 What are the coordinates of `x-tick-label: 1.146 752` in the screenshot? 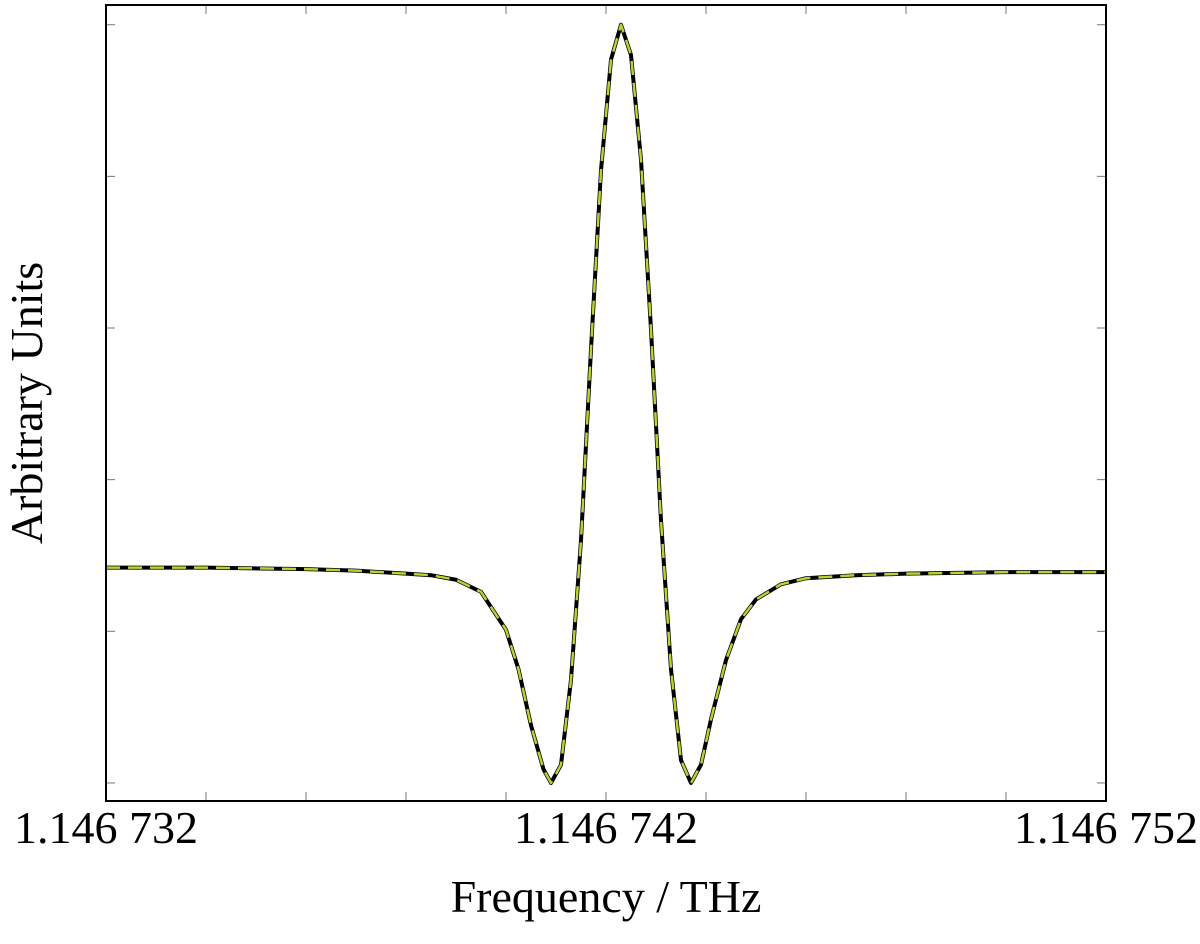 It's located at (1106, 827).